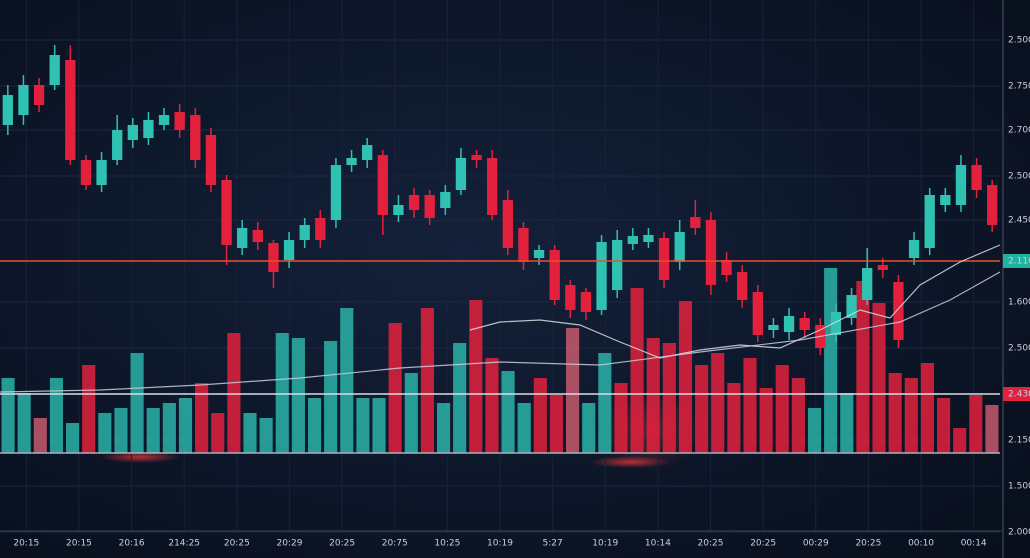 This screenshot has height=558, width=1030. What do you see at coordinates (1019, 87) in the screenshot?
I see `y-tick-label: 2.750` at bounding box center [1019, 87].